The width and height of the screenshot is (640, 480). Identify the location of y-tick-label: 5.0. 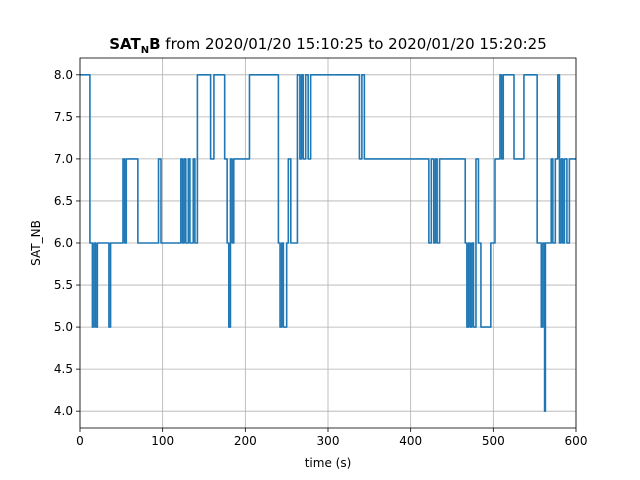
(63, 327).